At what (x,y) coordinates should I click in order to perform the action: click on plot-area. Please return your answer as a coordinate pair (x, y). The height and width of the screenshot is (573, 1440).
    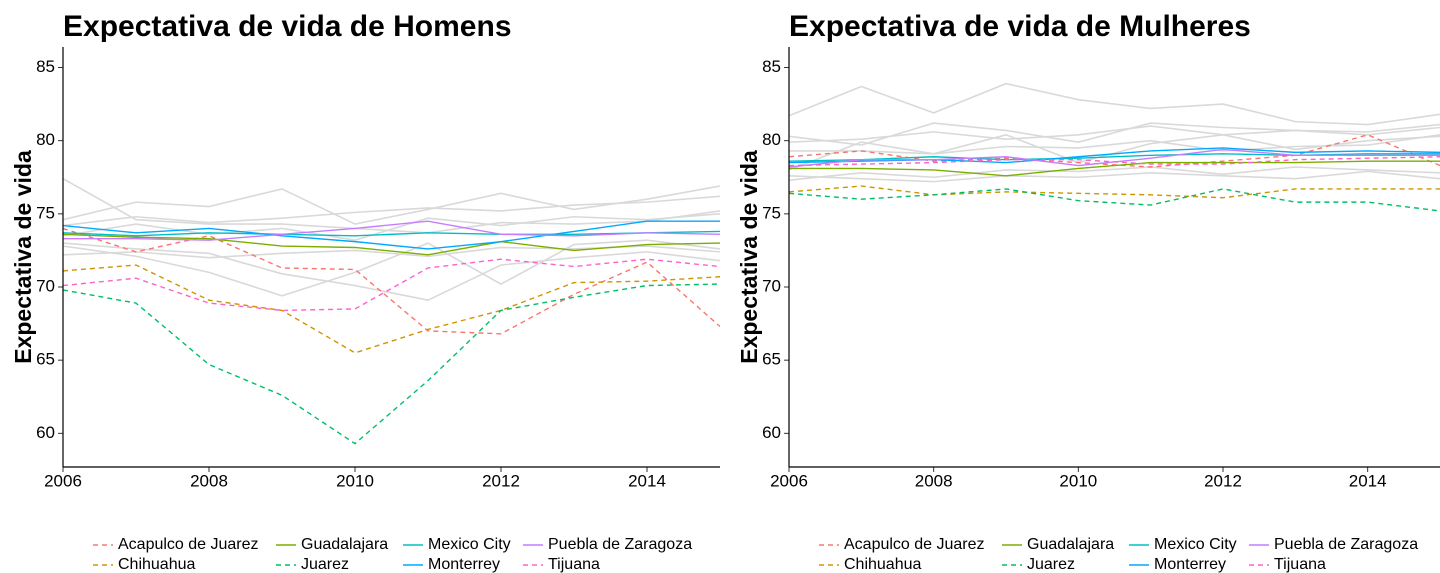
    Looking at the image, I should click on (1114, 147).